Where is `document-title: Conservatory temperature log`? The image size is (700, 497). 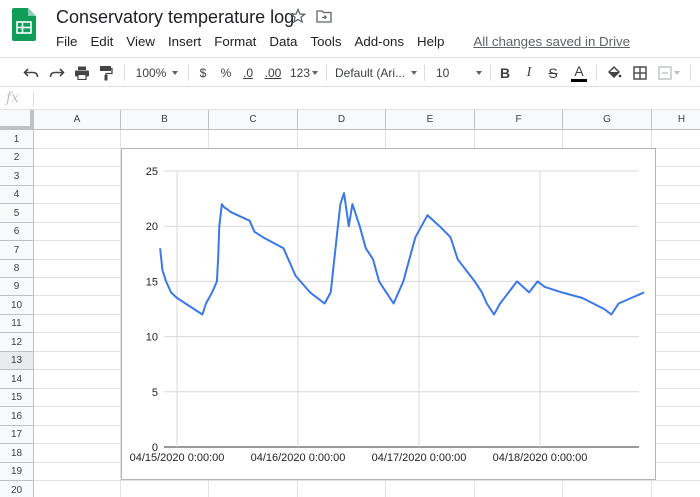
document-title: Conservatory temperature log is located at coordinates (175, 17).